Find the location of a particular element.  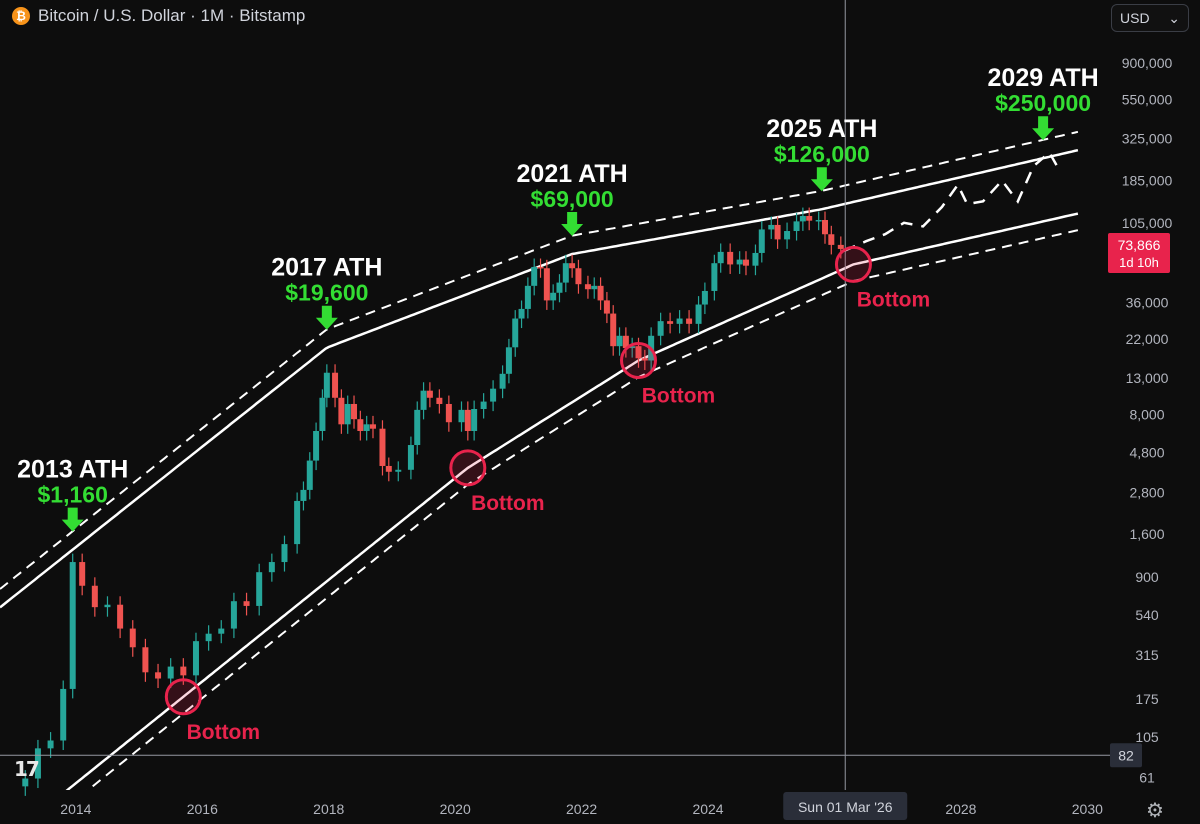

y-tick-label: 36,000 is located at coordinates (1147, 302).